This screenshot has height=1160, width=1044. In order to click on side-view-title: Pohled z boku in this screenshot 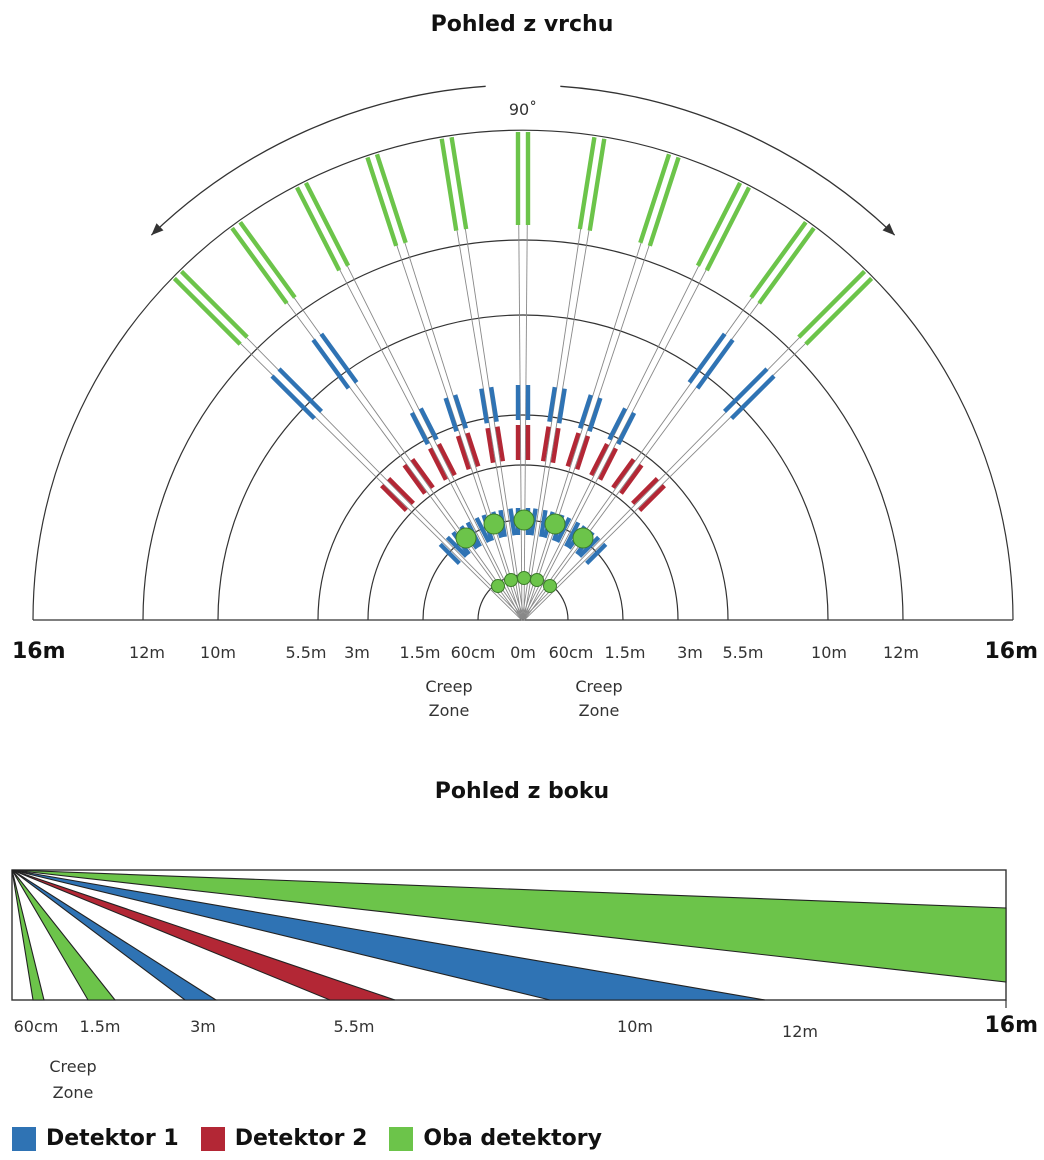, I will do `click(522, 791)`.